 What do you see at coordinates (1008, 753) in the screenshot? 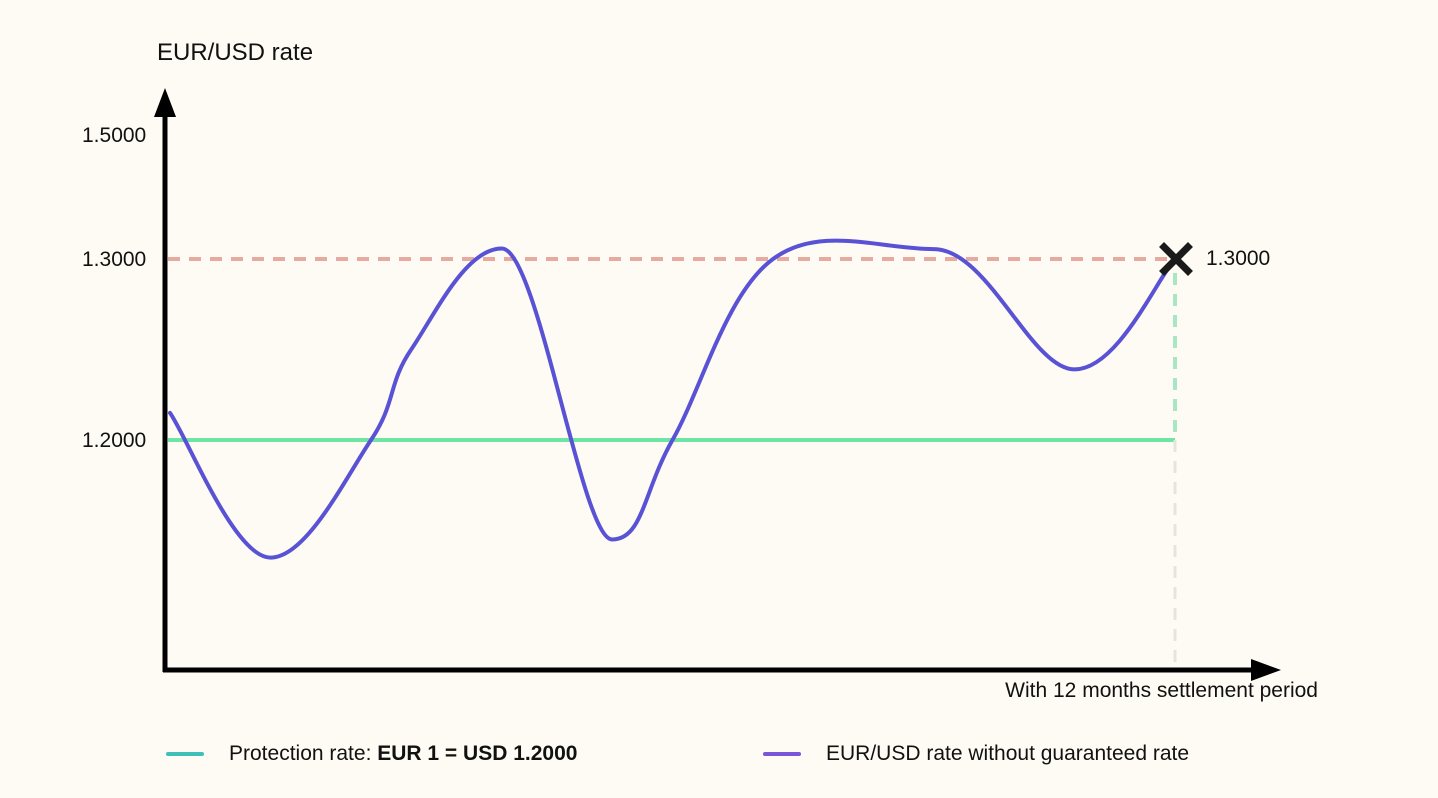
I see `legend-label-rate: EUR/USD rate without guaranteed rate` at bounding box center [1008, 753].